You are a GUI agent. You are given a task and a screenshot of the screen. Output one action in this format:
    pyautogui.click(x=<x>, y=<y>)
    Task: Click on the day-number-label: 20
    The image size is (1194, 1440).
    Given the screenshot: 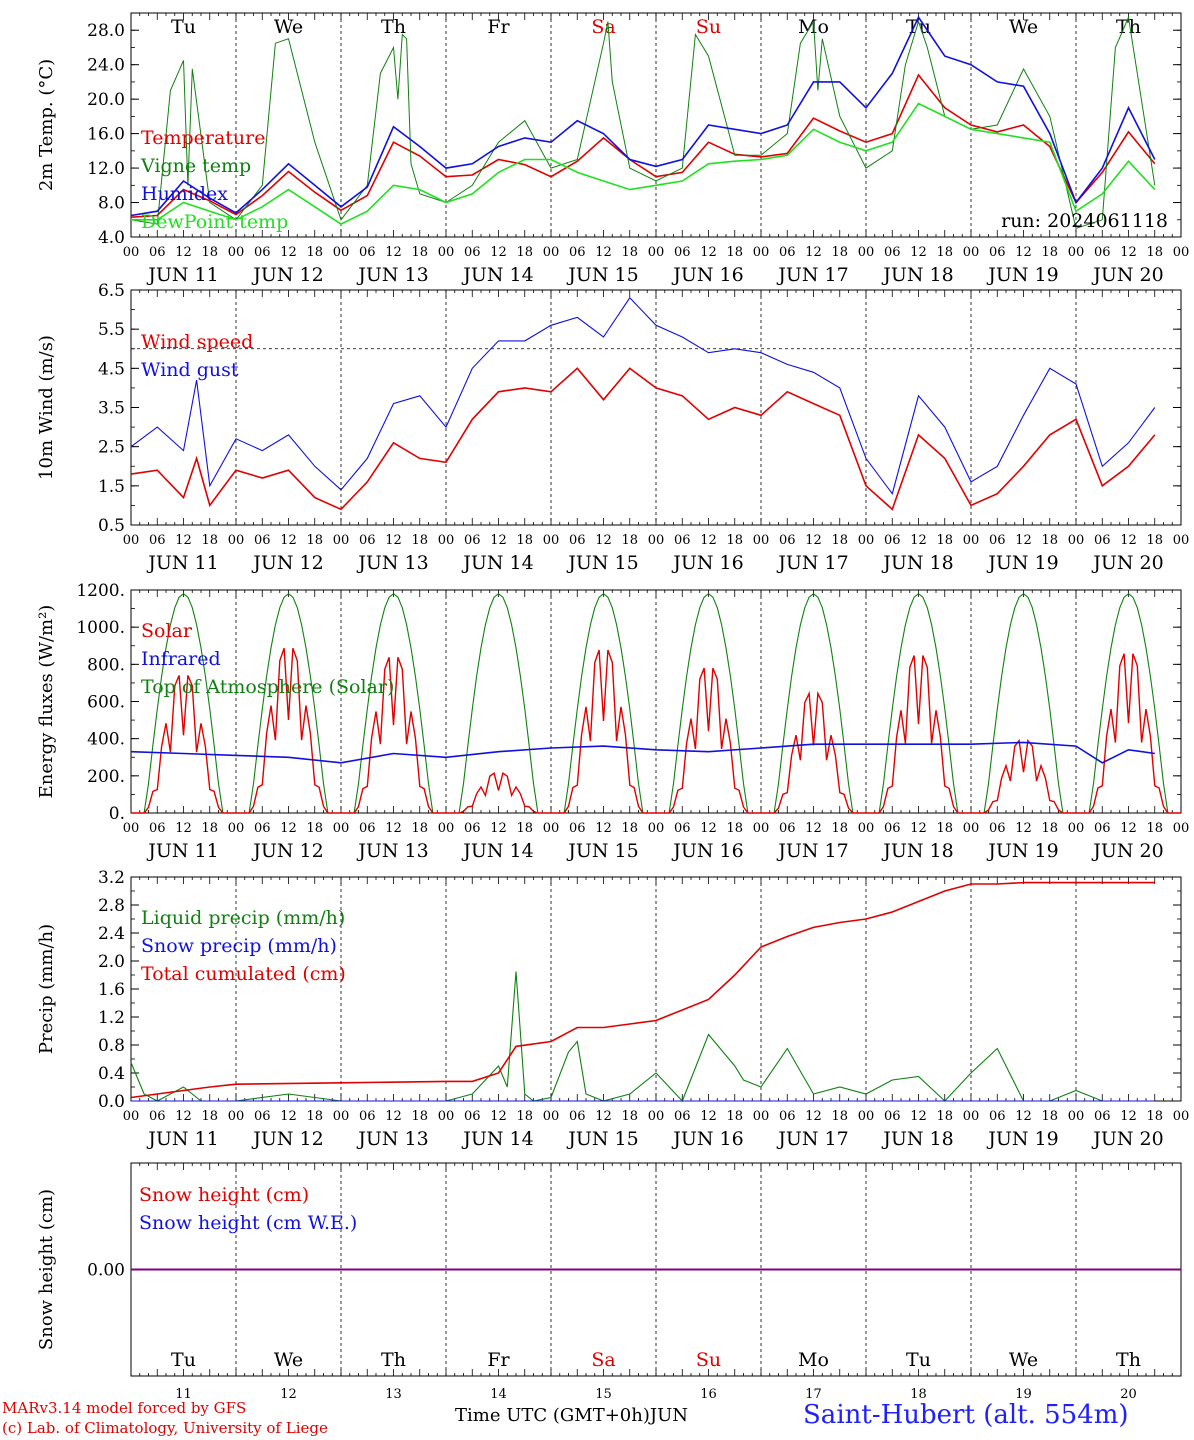 What is the action you would take?
    pyautogui.click(x=1128, y=1394)
    